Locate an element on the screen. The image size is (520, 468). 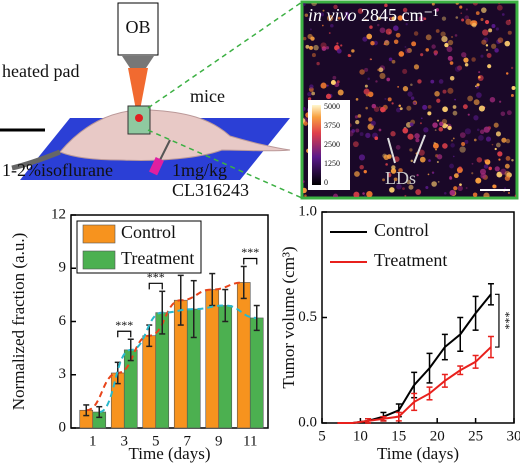
significance-bracket is located at coordinates (497, 320).